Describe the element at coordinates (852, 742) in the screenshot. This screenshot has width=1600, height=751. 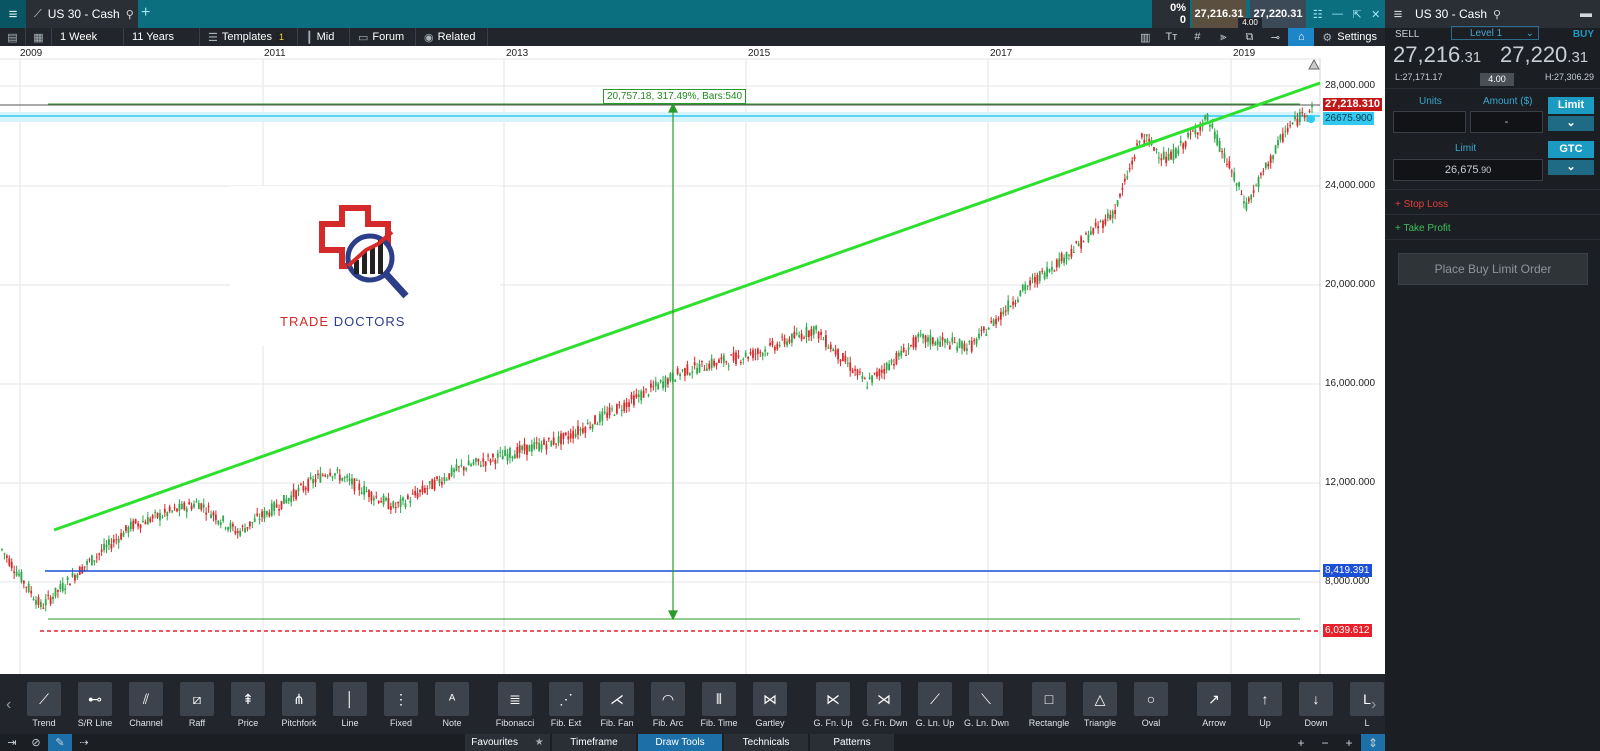
I see `tab-patterns: Patterns` at that location.